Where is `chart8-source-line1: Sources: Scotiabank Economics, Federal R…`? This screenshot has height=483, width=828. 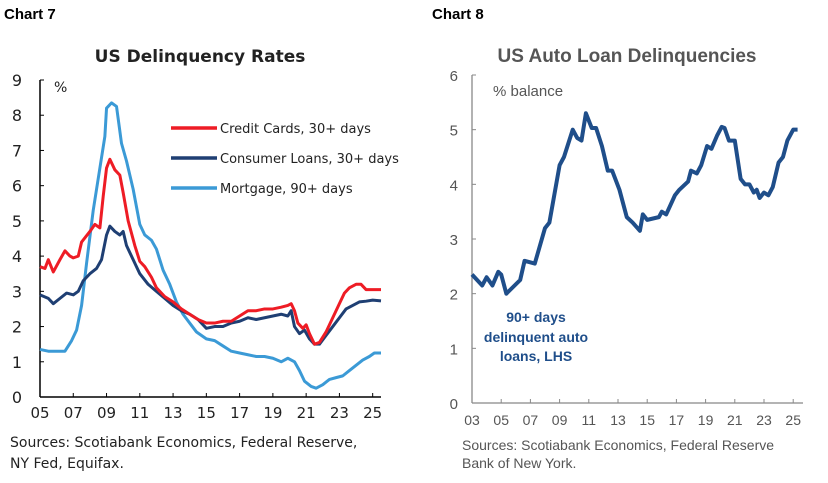
chart8-source-line1: Sources: Scotiabank Economics, Federal R… is located at coordinates (618, 445).